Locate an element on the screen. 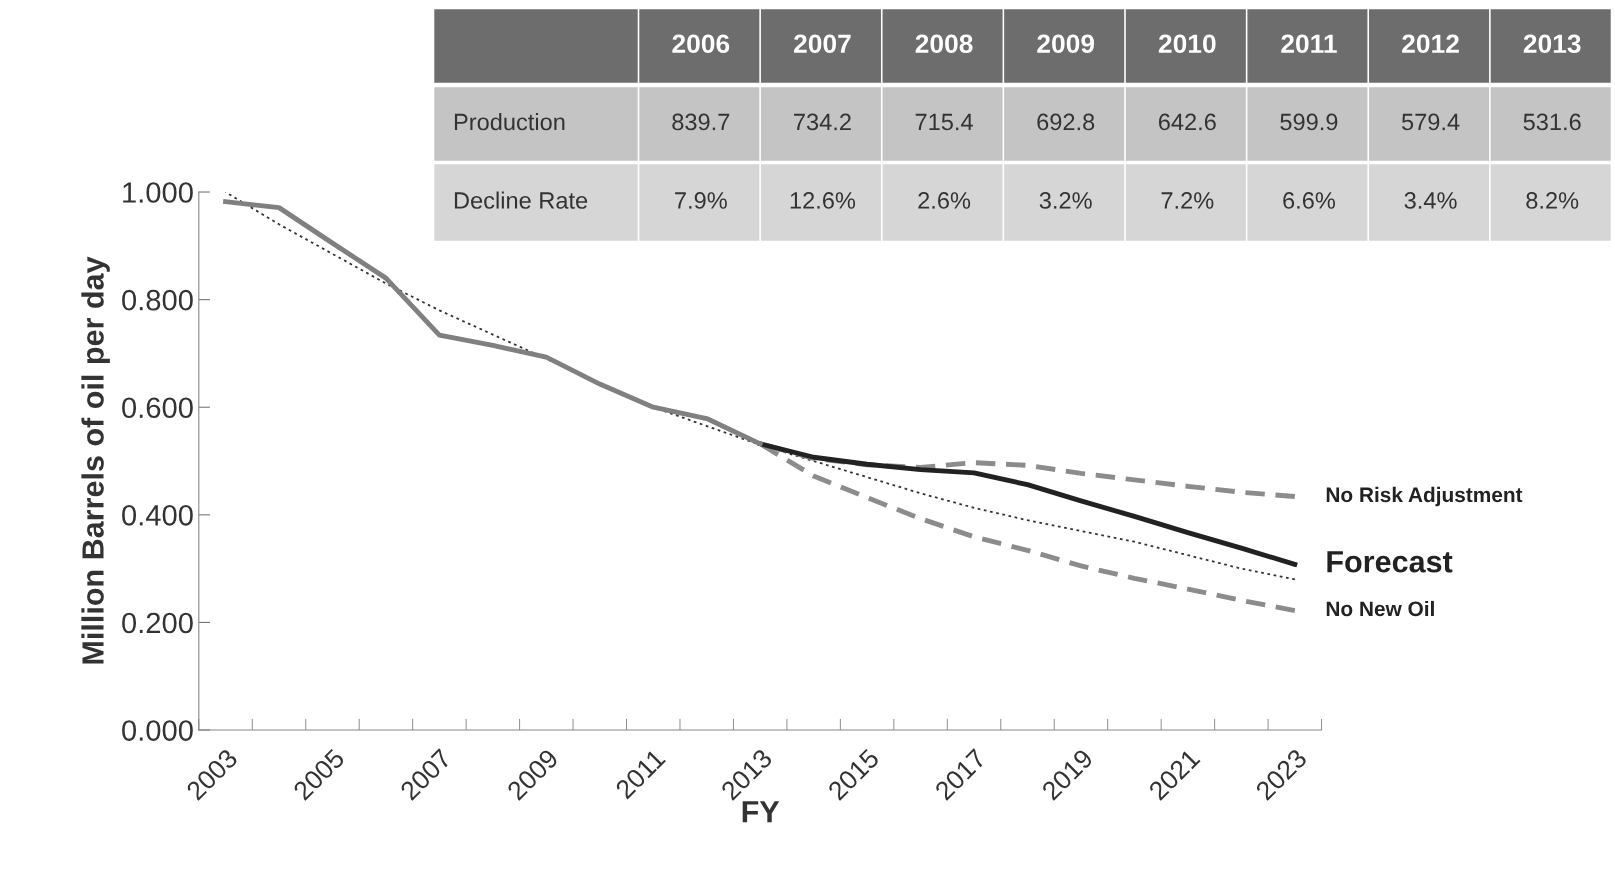 Image resolution: width=1615 pixels, height=872 pixels. y-tick-label: 0.000 is located at coordinates (157, 730).